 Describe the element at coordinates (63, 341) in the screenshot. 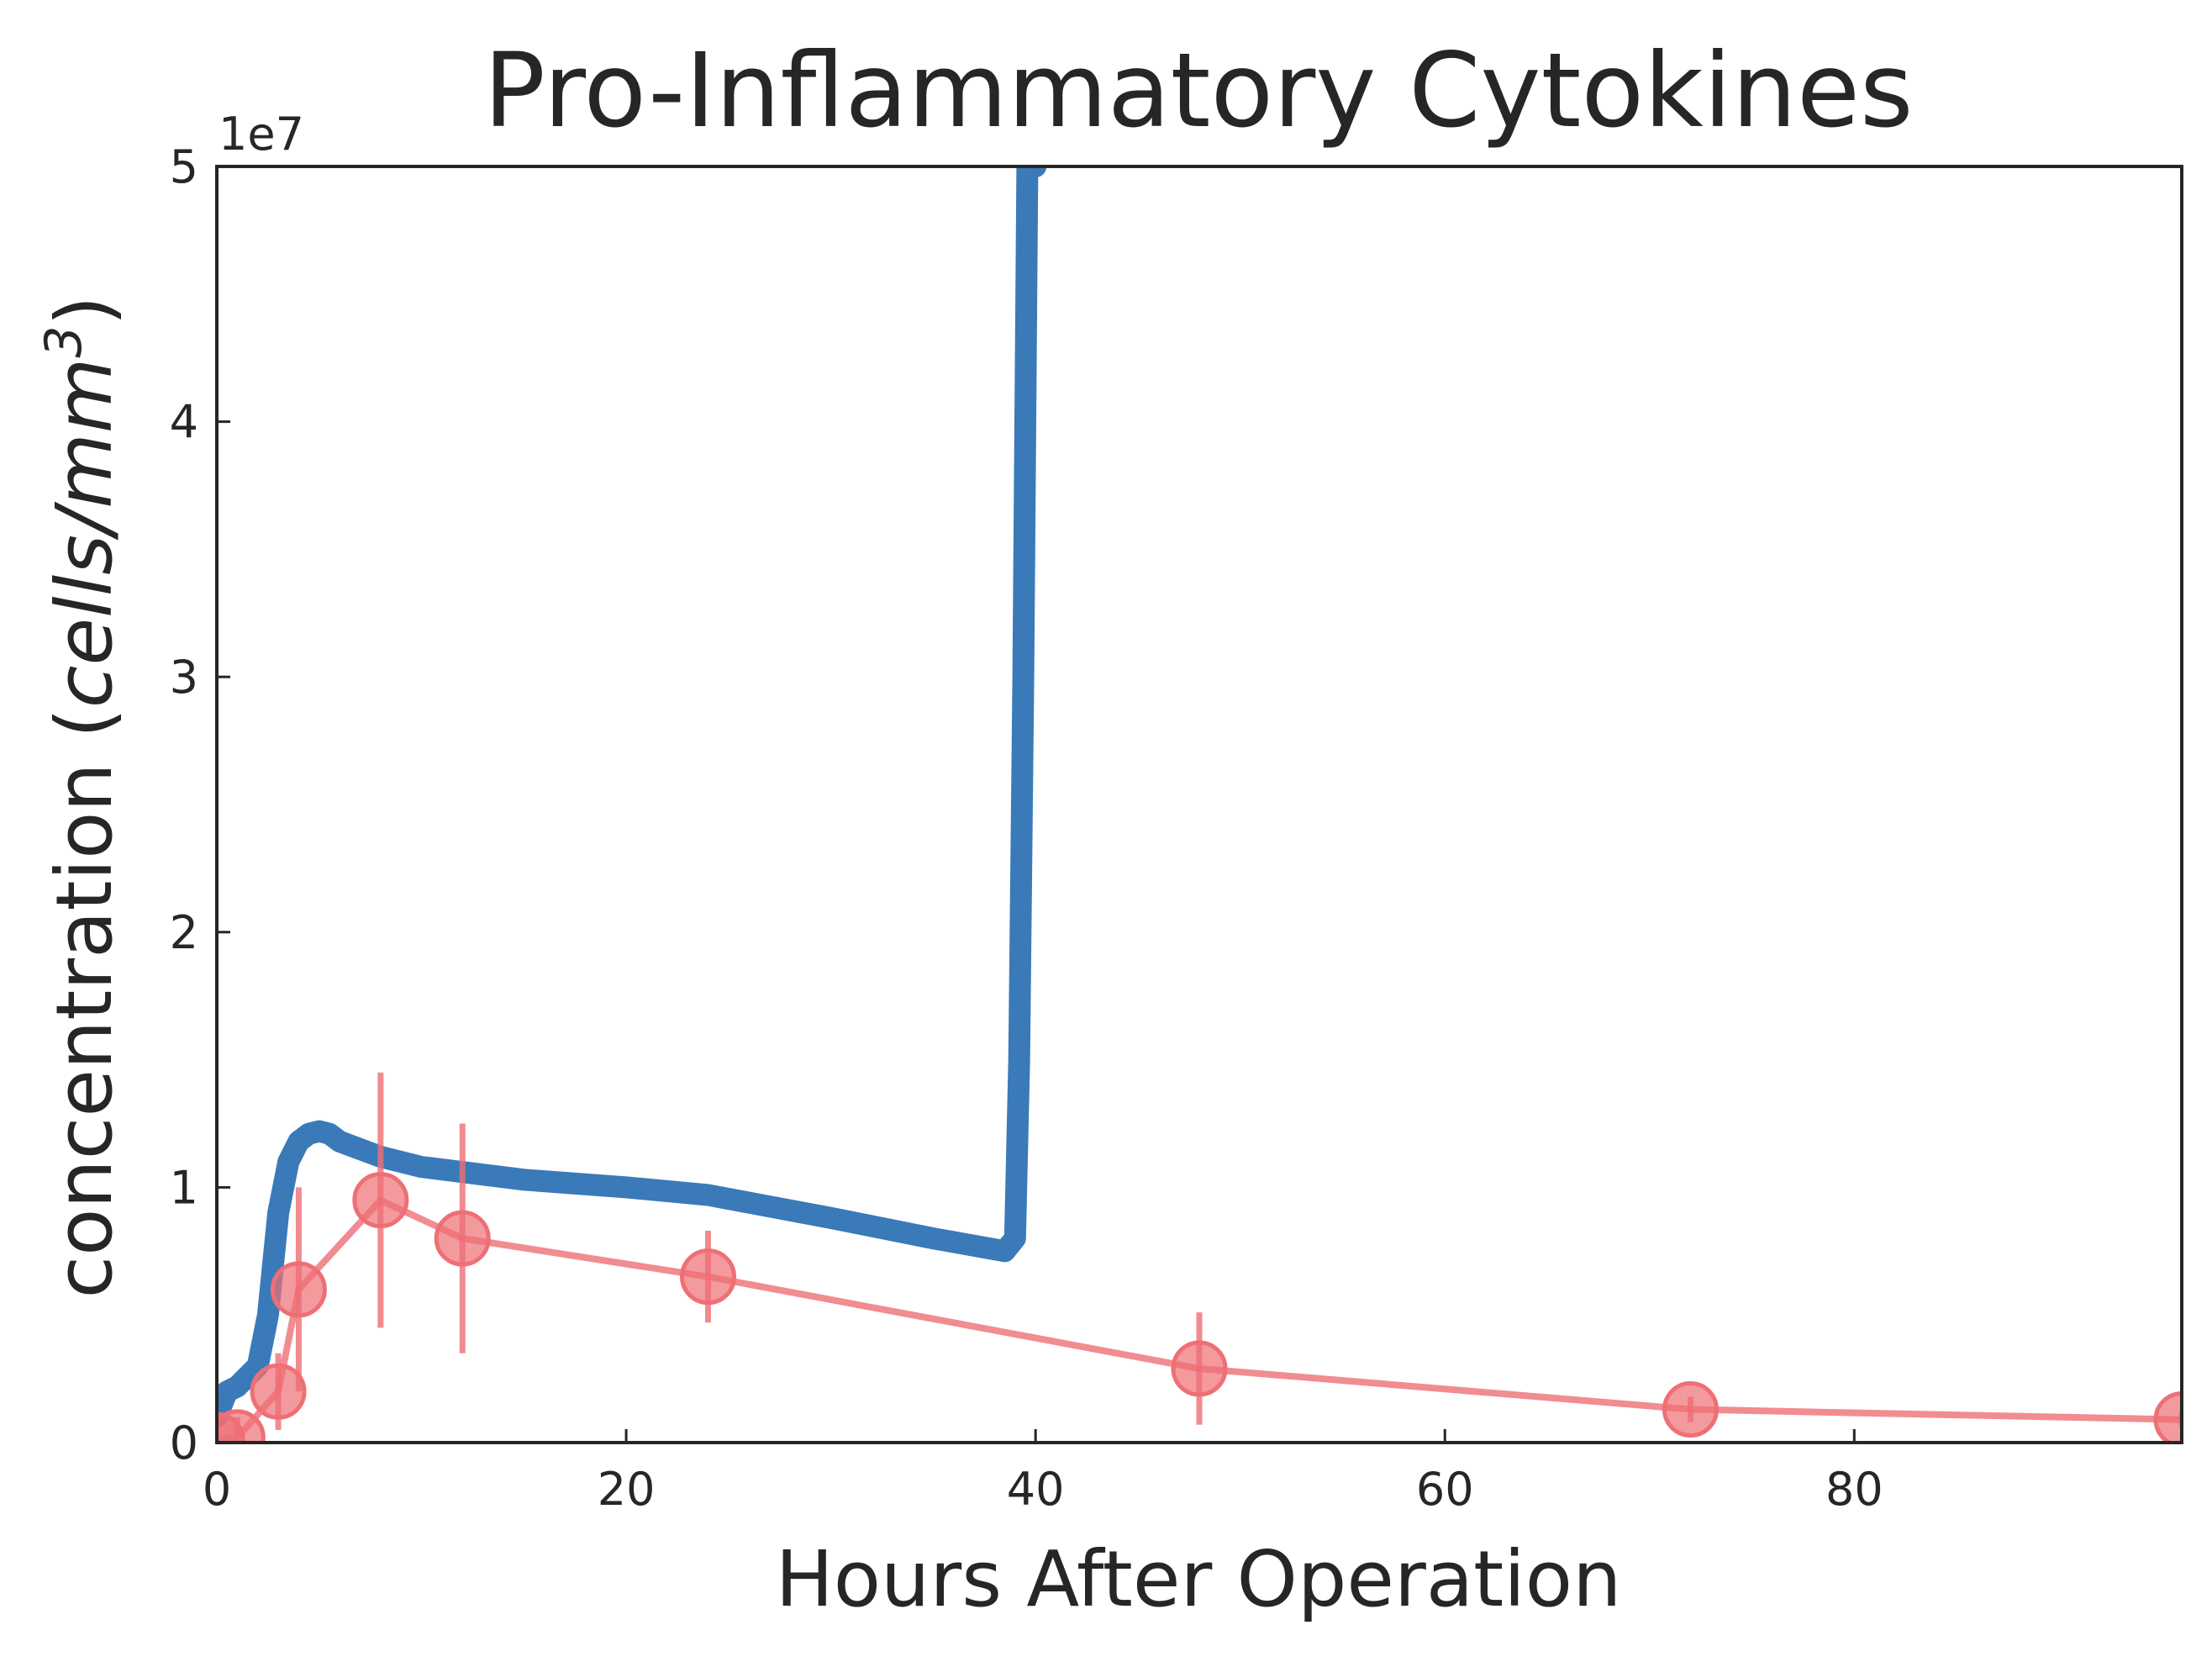

I see `y-axis-label-exponent: 3` at that location.